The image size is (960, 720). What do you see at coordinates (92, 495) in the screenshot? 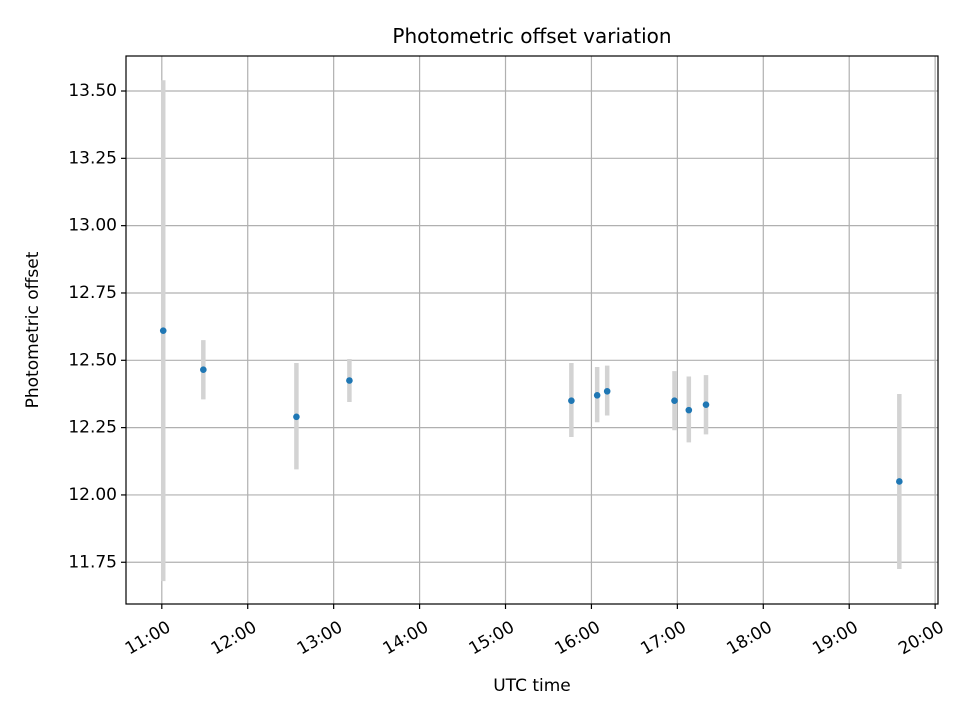
I see `y-tick-label: 12.00` at bounding box center [92, 495].